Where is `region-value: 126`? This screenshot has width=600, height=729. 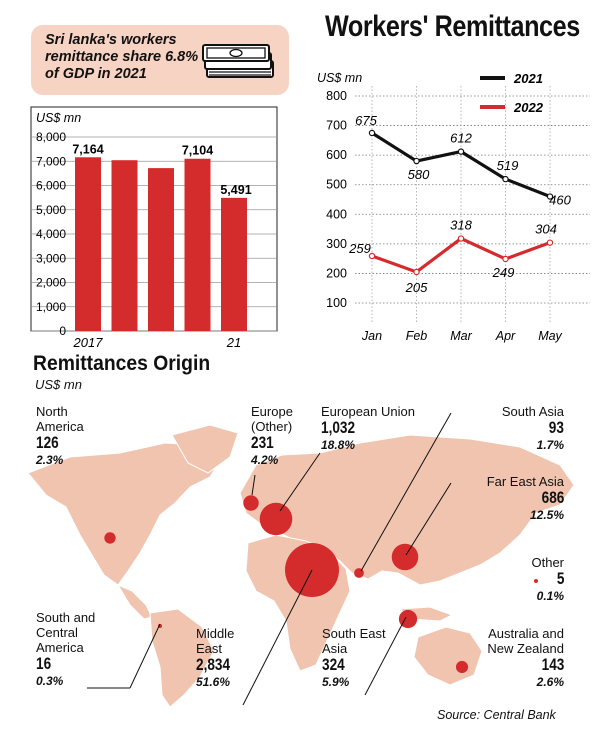 region-value: 126 is located at coordinates (47, 442).